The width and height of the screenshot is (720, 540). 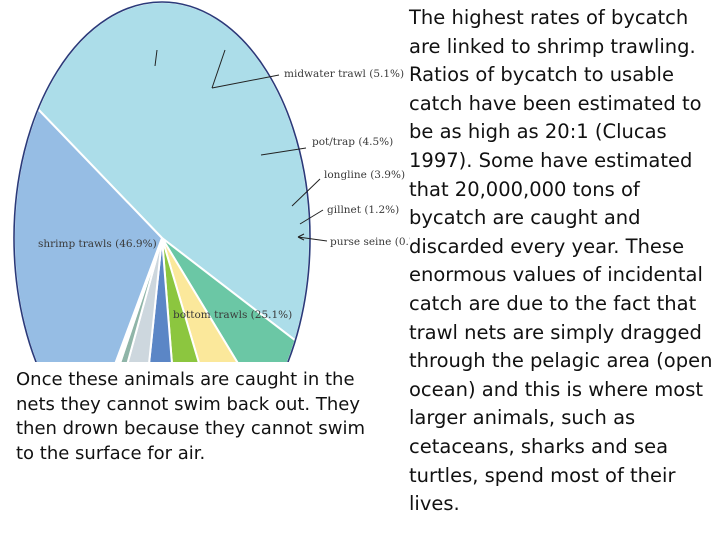 What do you see at coordinates (363, 210) in the screenshot?
I see `slice-label-gillnet: gillnet (1.2%)` at bounding box center [363, 210].